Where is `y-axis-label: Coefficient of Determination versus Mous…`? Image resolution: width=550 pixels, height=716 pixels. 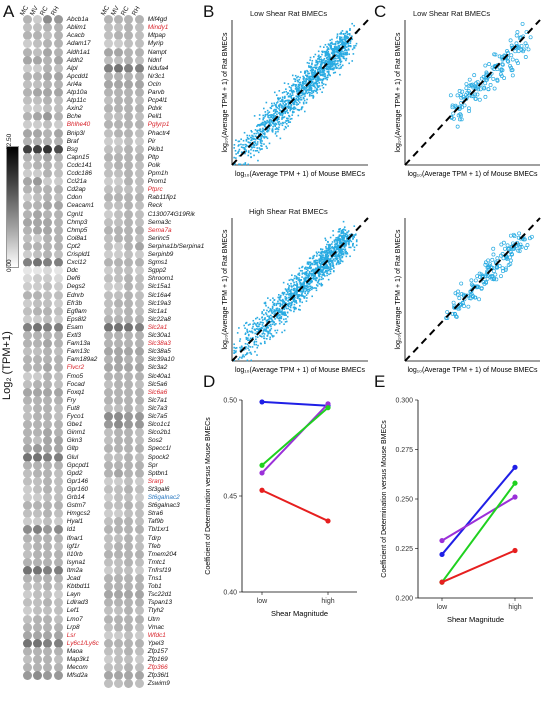
y-axis-label: Coefficient of Determination versus Mous… is located at coordinates (208, 496).